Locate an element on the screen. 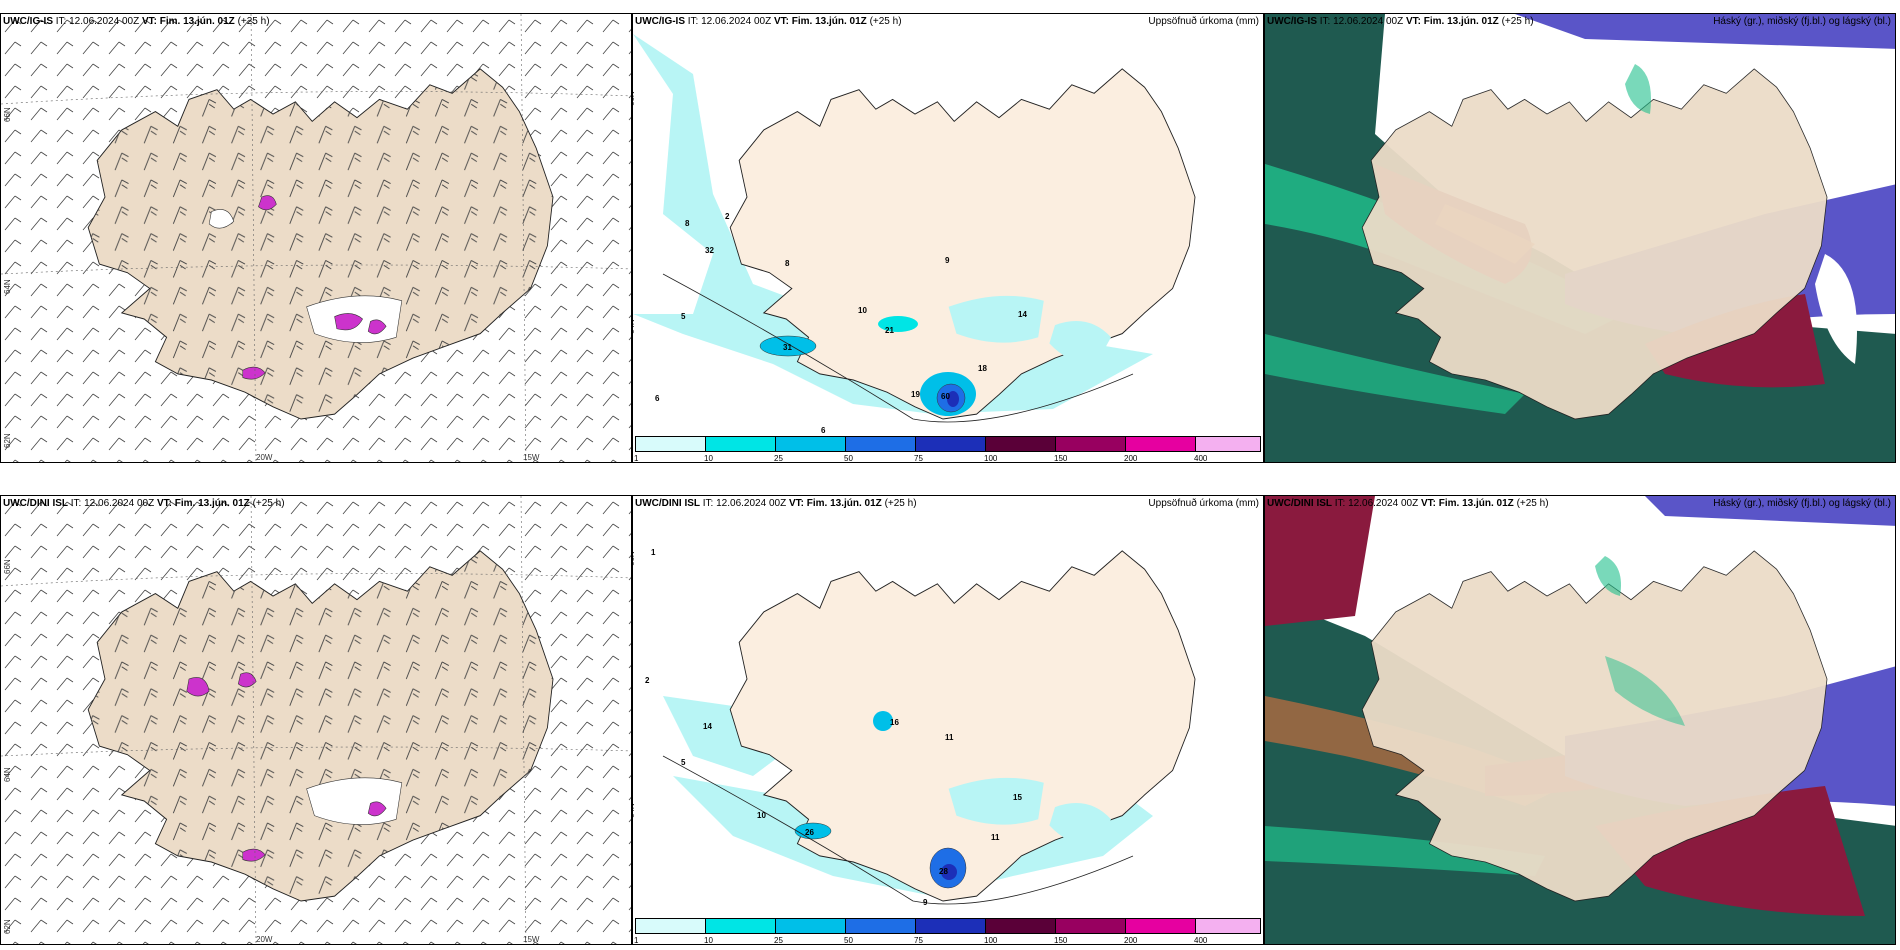  colorbar-label: 400 is located at coordinates (1201, 940).